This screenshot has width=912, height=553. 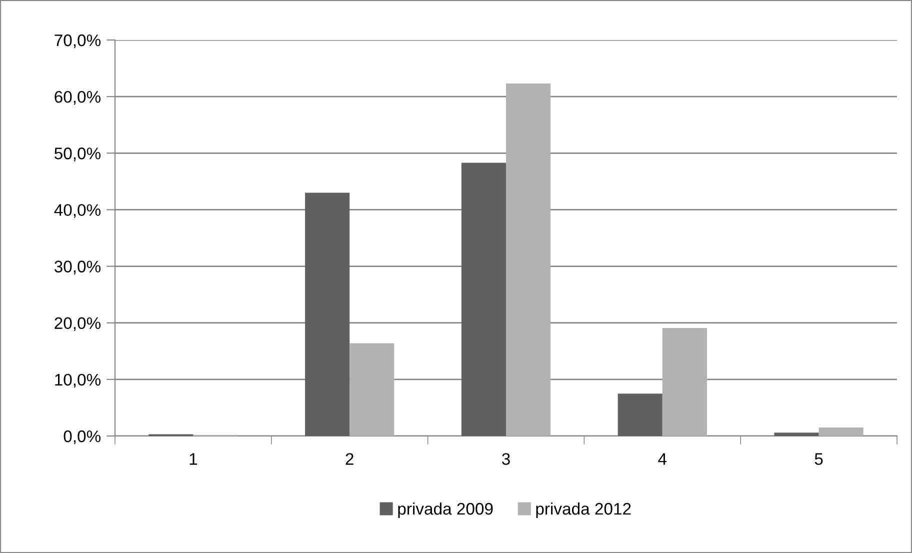 I want to click on x-tick-label: 1, so click(x=194, y=459).